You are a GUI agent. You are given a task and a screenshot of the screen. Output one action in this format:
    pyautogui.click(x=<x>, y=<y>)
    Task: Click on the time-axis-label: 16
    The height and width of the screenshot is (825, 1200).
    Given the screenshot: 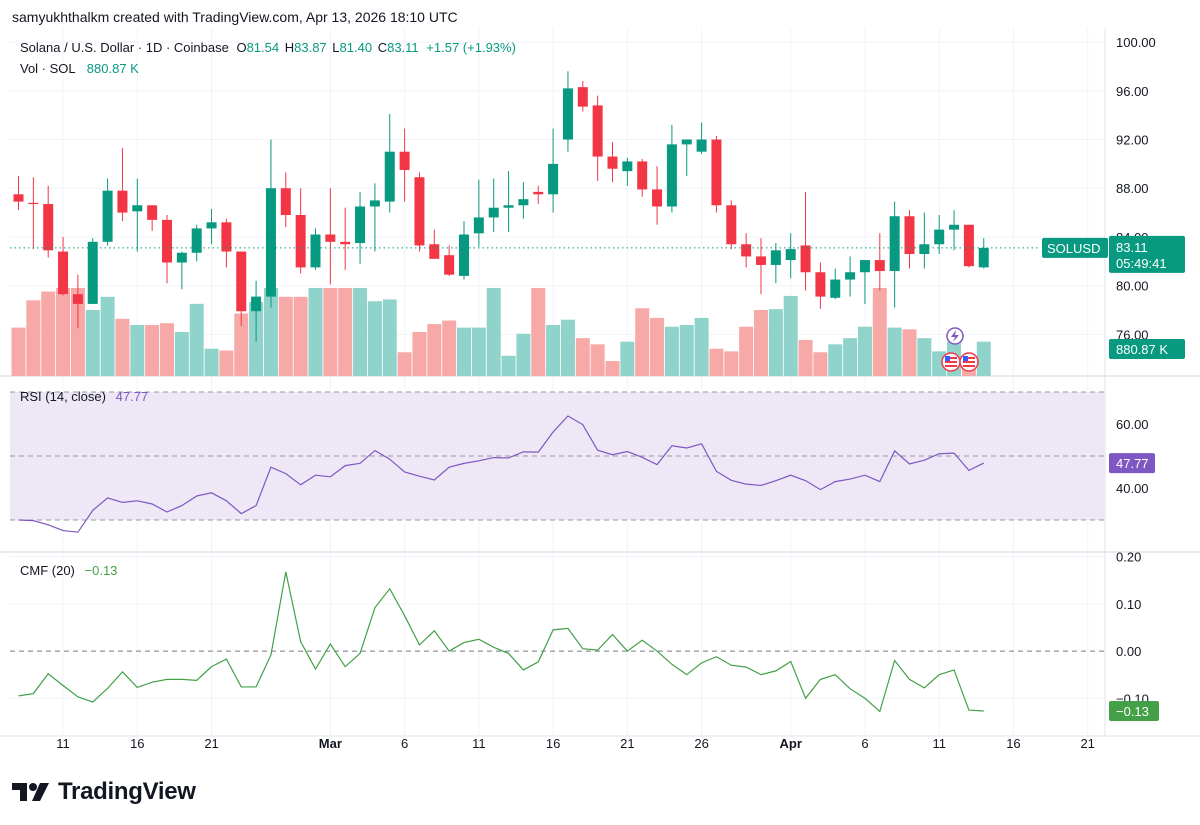 What is the action you would take?
    pyautogui.click(x=137, y=743)
    